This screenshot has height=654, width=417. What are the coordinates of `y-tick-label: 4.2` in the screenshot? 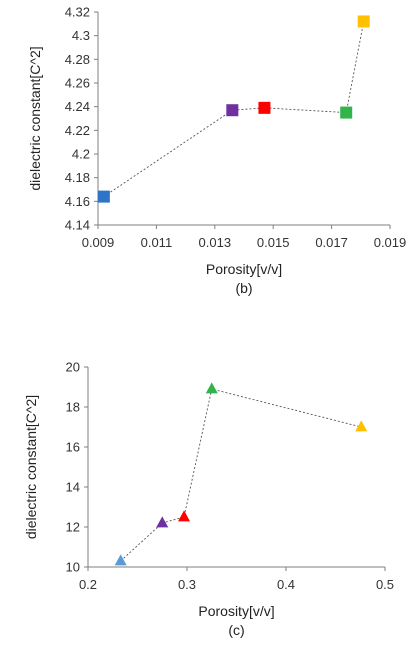 It's located at (81, 154).